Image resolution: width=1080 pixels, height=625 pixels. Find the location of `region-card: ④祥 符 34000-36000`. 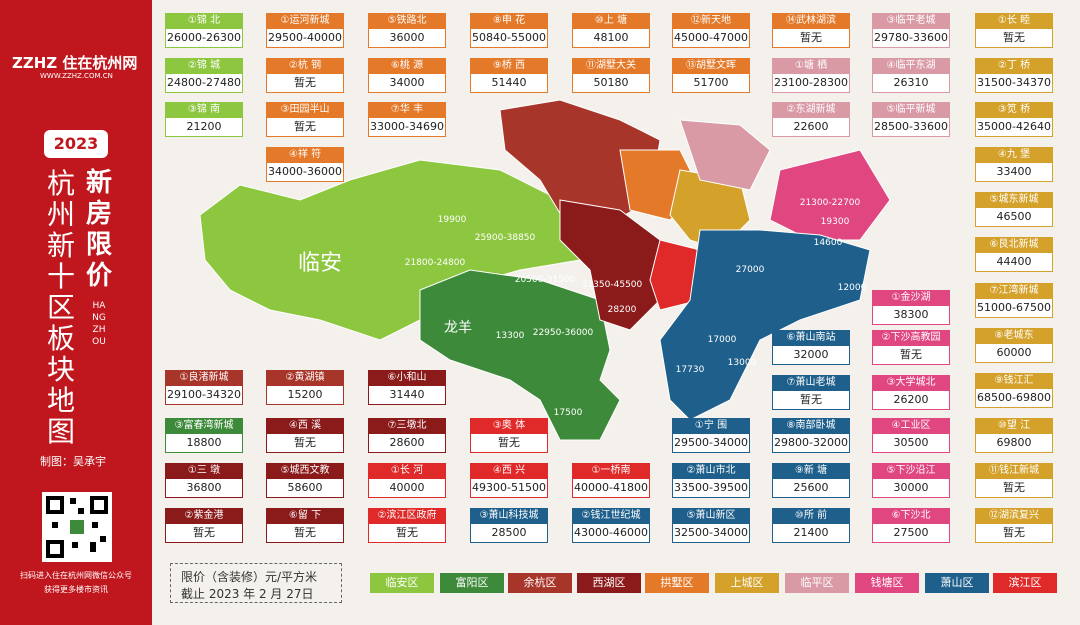

region-card: ④祥 符 34000-36000 is located at coordinates (305, 165).